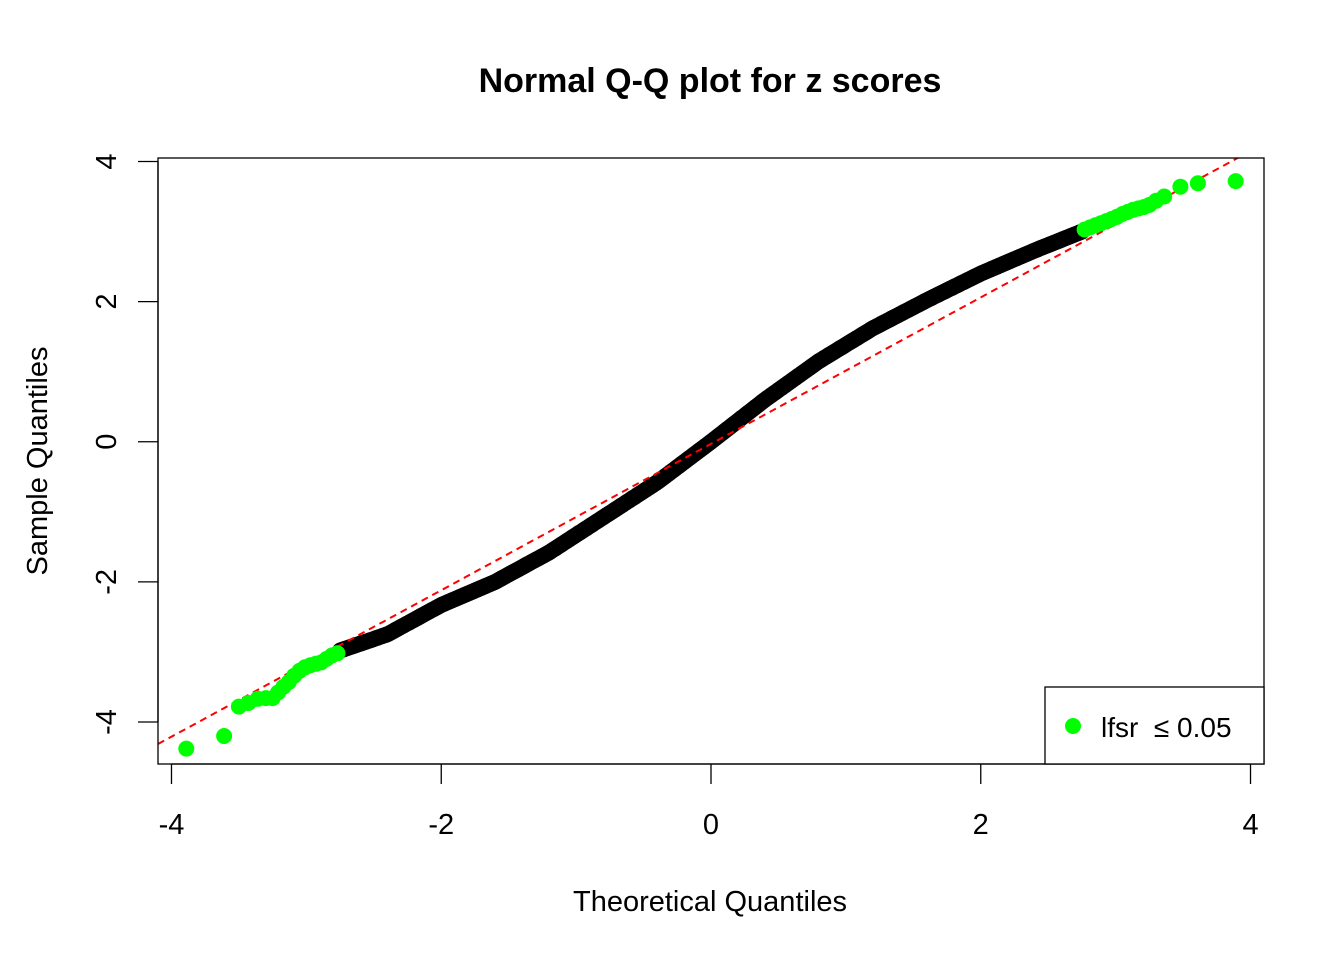 The image size is (1344, 960). Describe the element at coordinates (1250, 825) in the screenshot. I see `x-tick-label: 4` at that location.